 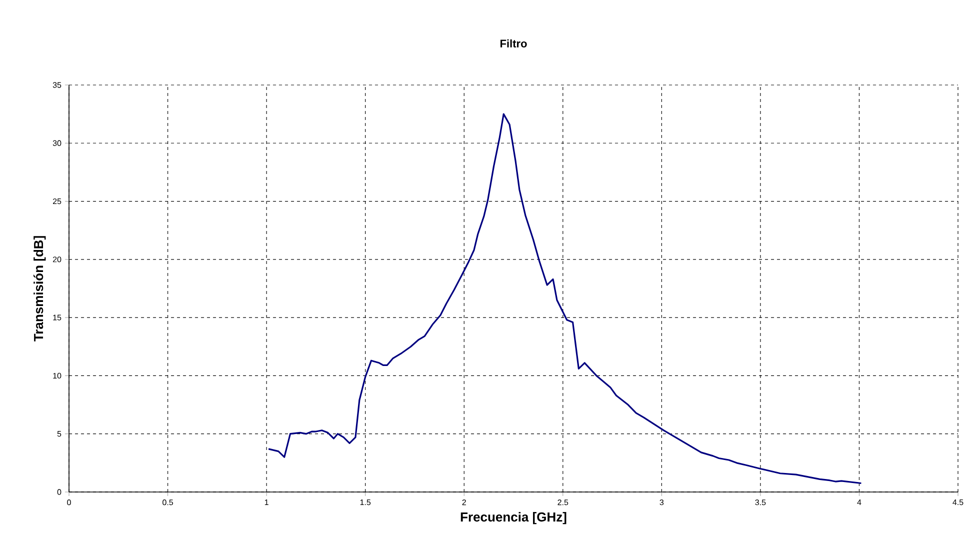 What do you see at coordinates (59, 492) in the screenshot?
I see `y-tick-label: 0` at bounding box center [59, 492].